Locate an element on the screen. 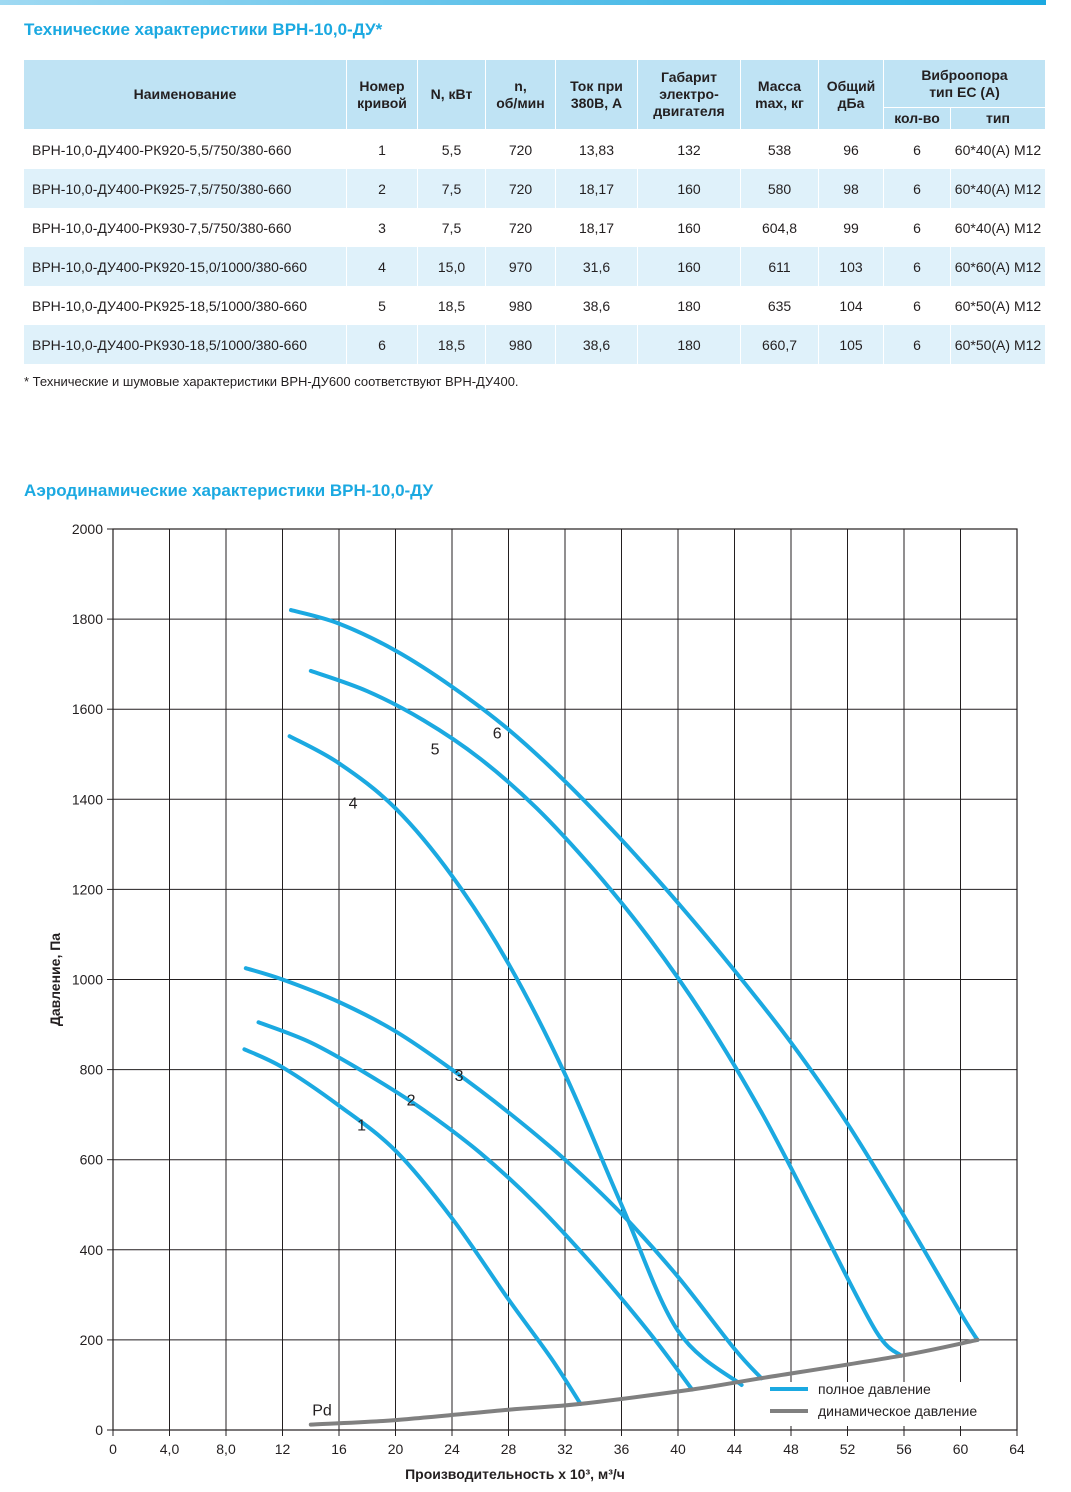  header-current-line2: 380В, А is located at coordinates (596, 102).